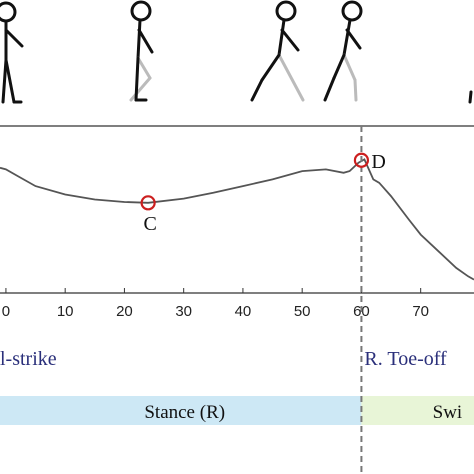  What do you see at coordinates (277, 51) in the screenshot?
I see `stick-figure-terminal-stance` at bounding box center [277, 51].